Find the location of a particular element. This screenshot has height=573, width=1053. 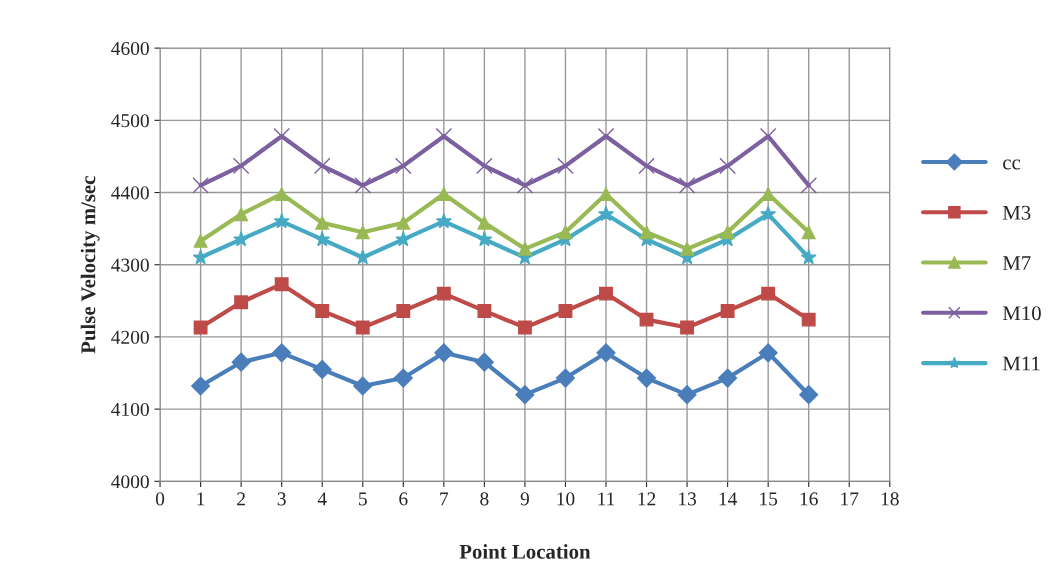

x-tick-label: 16 is located at coordinates (809, 499).